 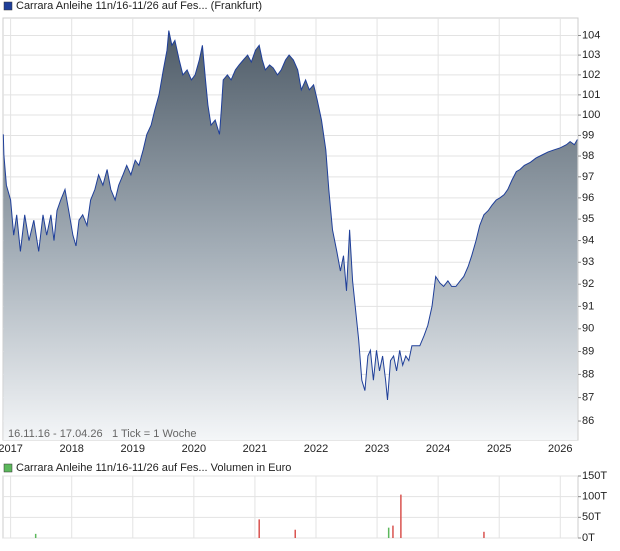 What do you see at coordinates (588, 329) in the screenshot?
I see `y-tick-label: 90` at bounding box center [588, 329].